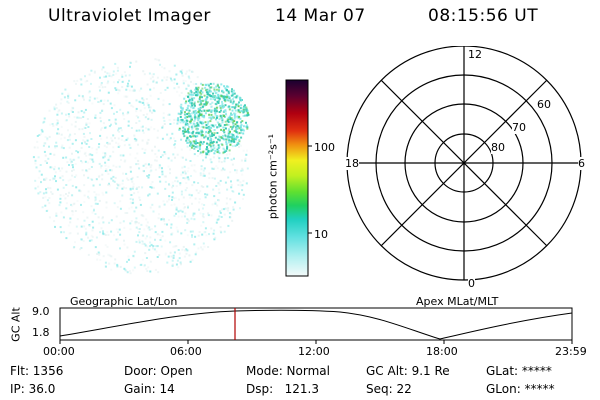 The height and width of the screenshot is (400, 600). Describe the element at coordinates (475, 54) in the screenshot. I see `mlt-label-top: 12` at that location.